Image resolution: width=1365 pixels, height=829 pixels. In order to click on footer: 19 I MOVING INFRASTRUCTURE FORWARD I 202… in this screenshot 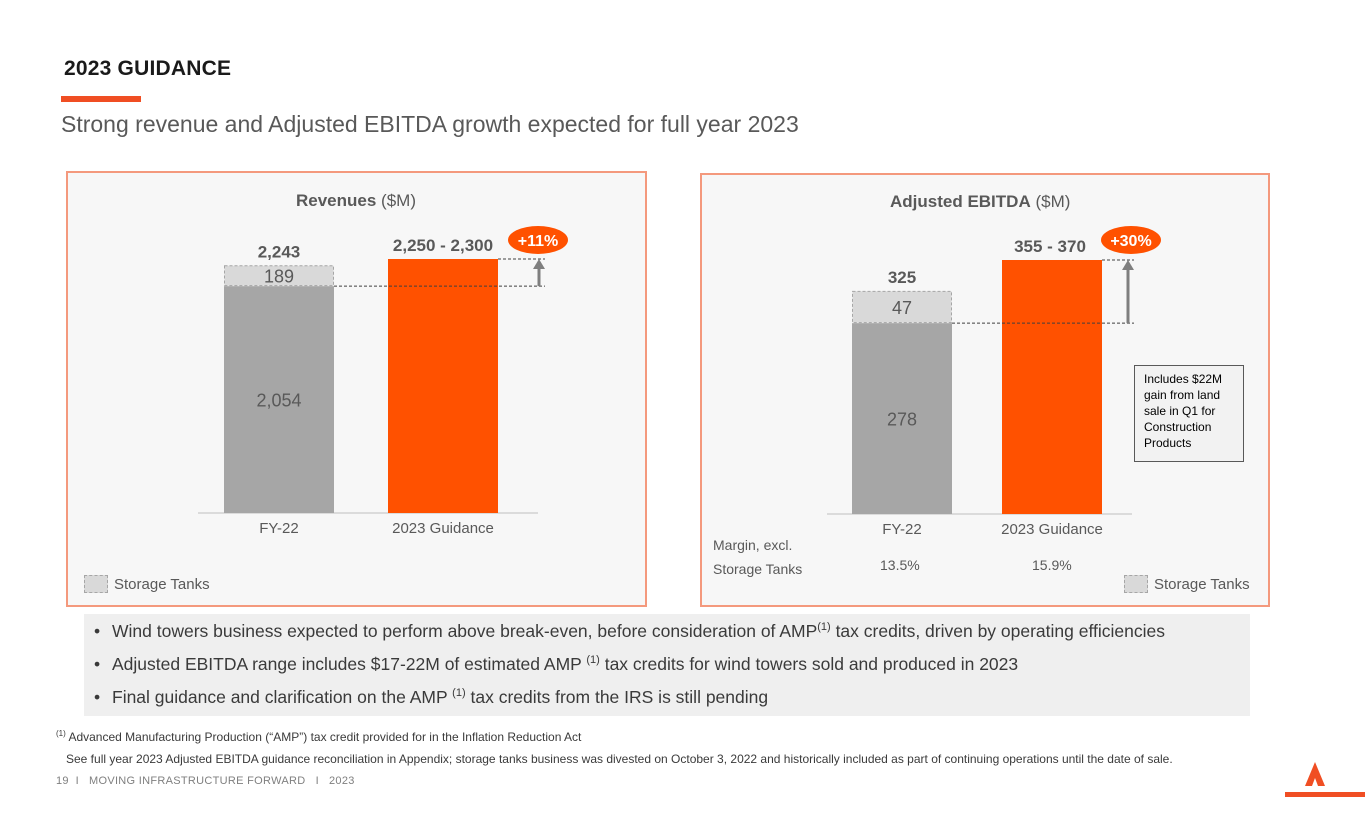, I will do `click(205, 781)`.